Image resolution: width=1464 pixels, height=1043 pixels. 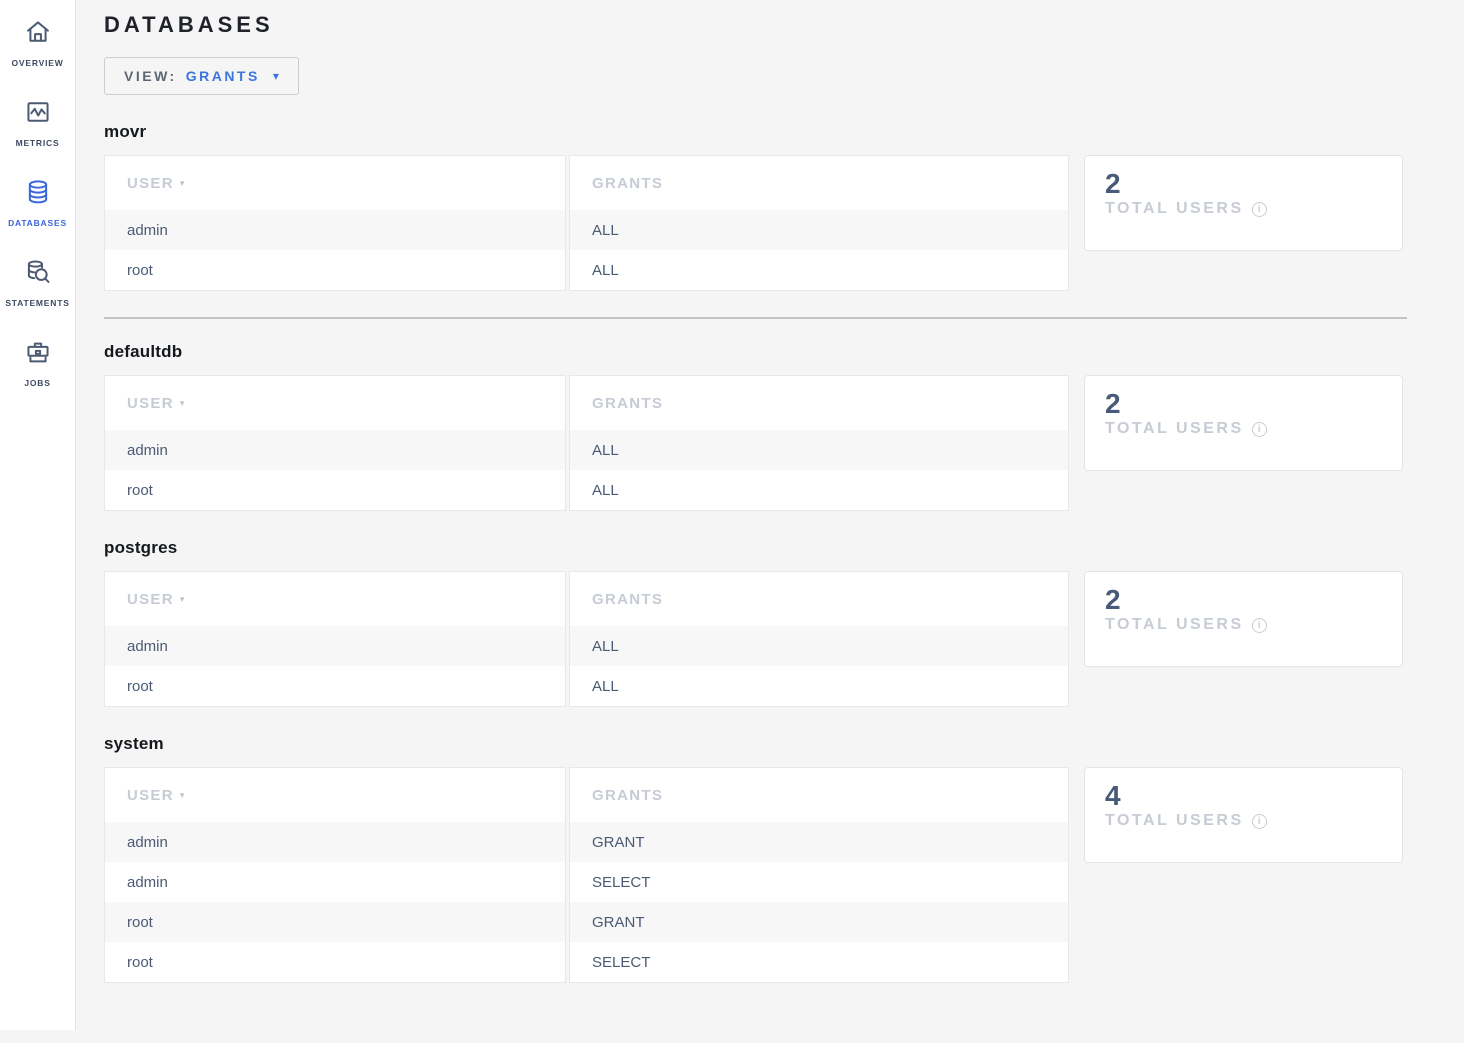 I want to click on view-dropdown-value: GRANTS, so click(x=223, y=76).